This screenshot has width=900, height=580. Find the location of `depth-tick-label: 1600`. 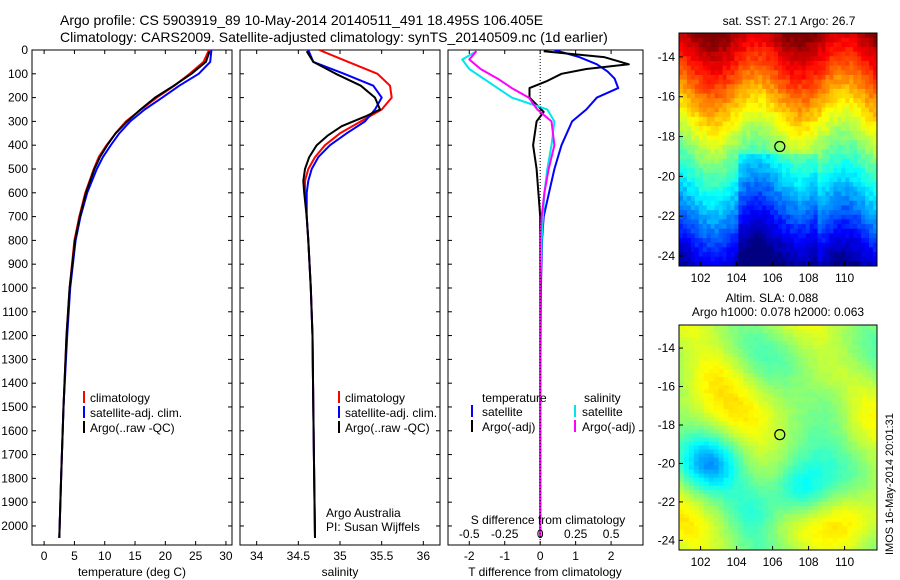

depth-tick-label: 1600 is located at coordinates (14, 431).